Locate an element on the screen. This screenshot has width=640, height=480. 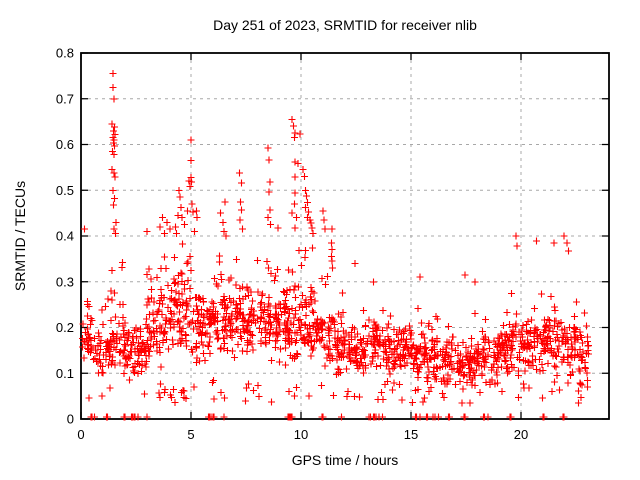
y-tick-label: 0.3 is located at coordinates (65, 281).